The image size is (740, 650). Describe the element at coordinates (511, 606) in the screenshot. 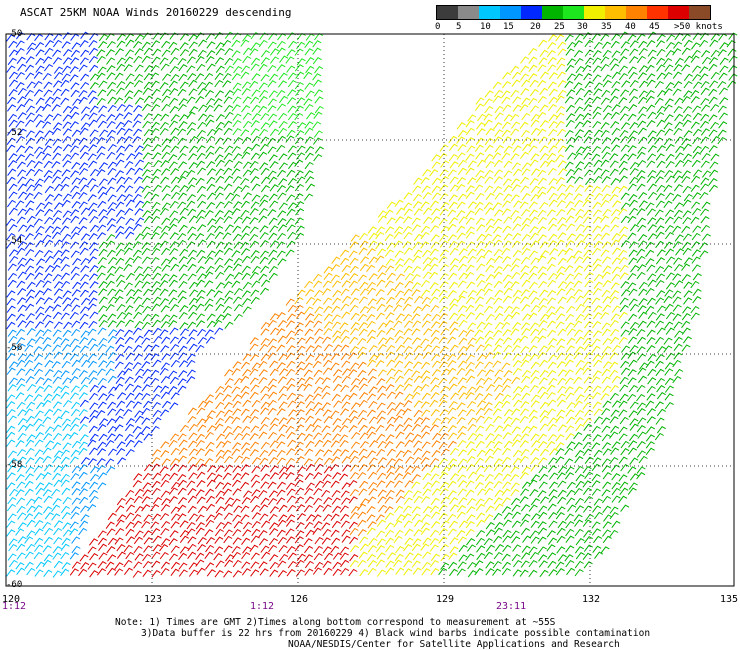

I see `time-label: 23:11` at that location.